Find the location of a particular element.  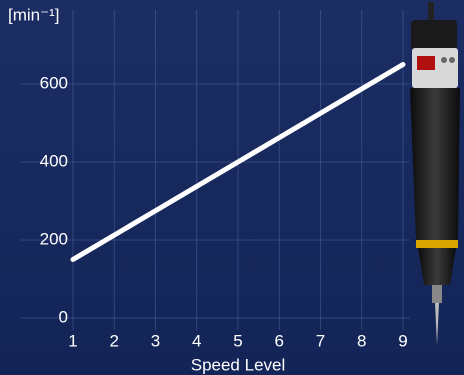

bit is located at coordinates (437, 324).